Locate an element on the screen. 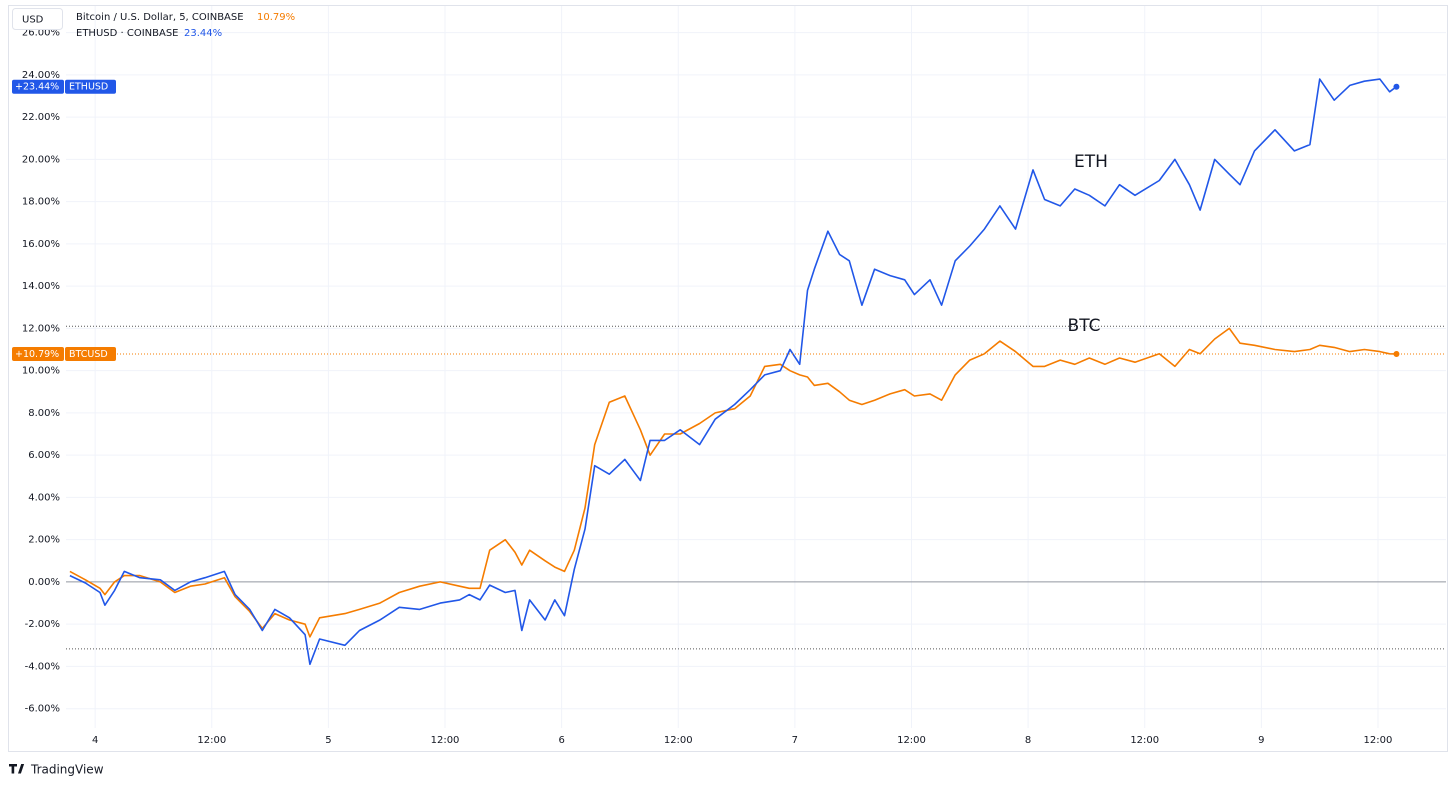 The height and width of the screenshot is (785, 1456). series-name: BTCUSD is located at coordinates (88, 354).